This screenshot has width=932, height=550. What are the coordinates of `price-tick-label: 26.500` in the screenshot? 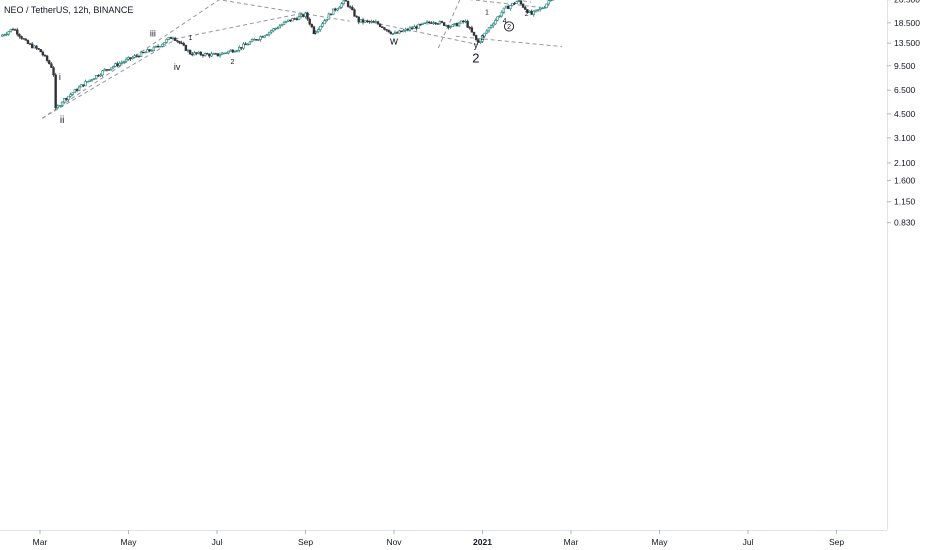 It's located at (907, 2).